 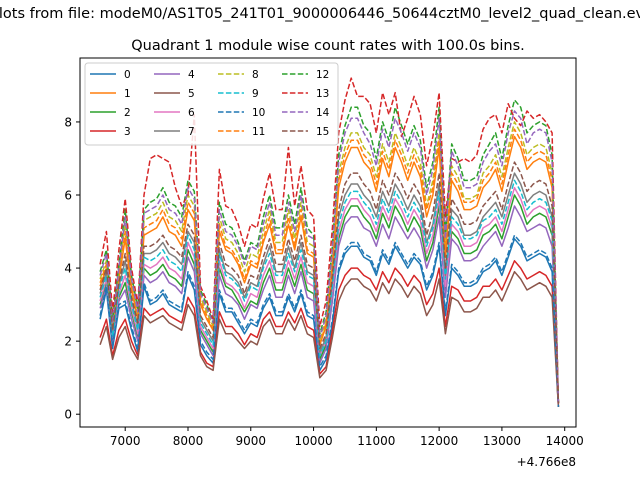 What do you see at coordinates (258, 113) in the screenshot?
I see `legend-label-10: 10` at bounding box center [258, 113].